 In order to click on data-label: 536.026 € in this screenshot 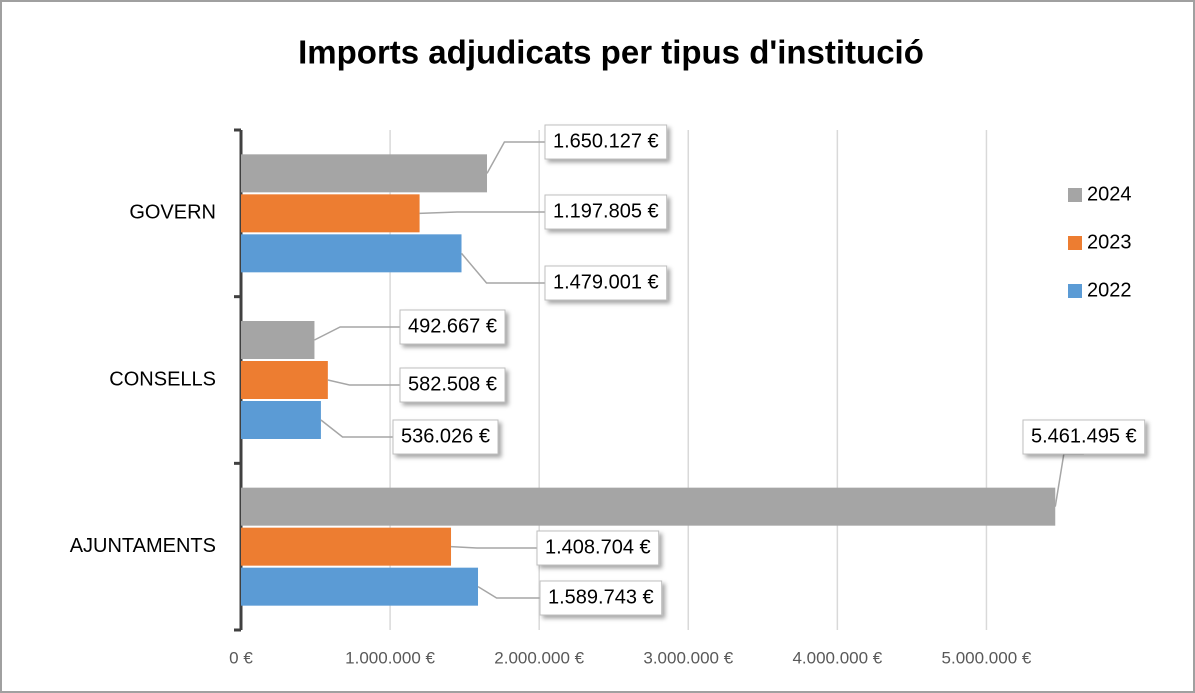, I will do `click(445, 436)`.